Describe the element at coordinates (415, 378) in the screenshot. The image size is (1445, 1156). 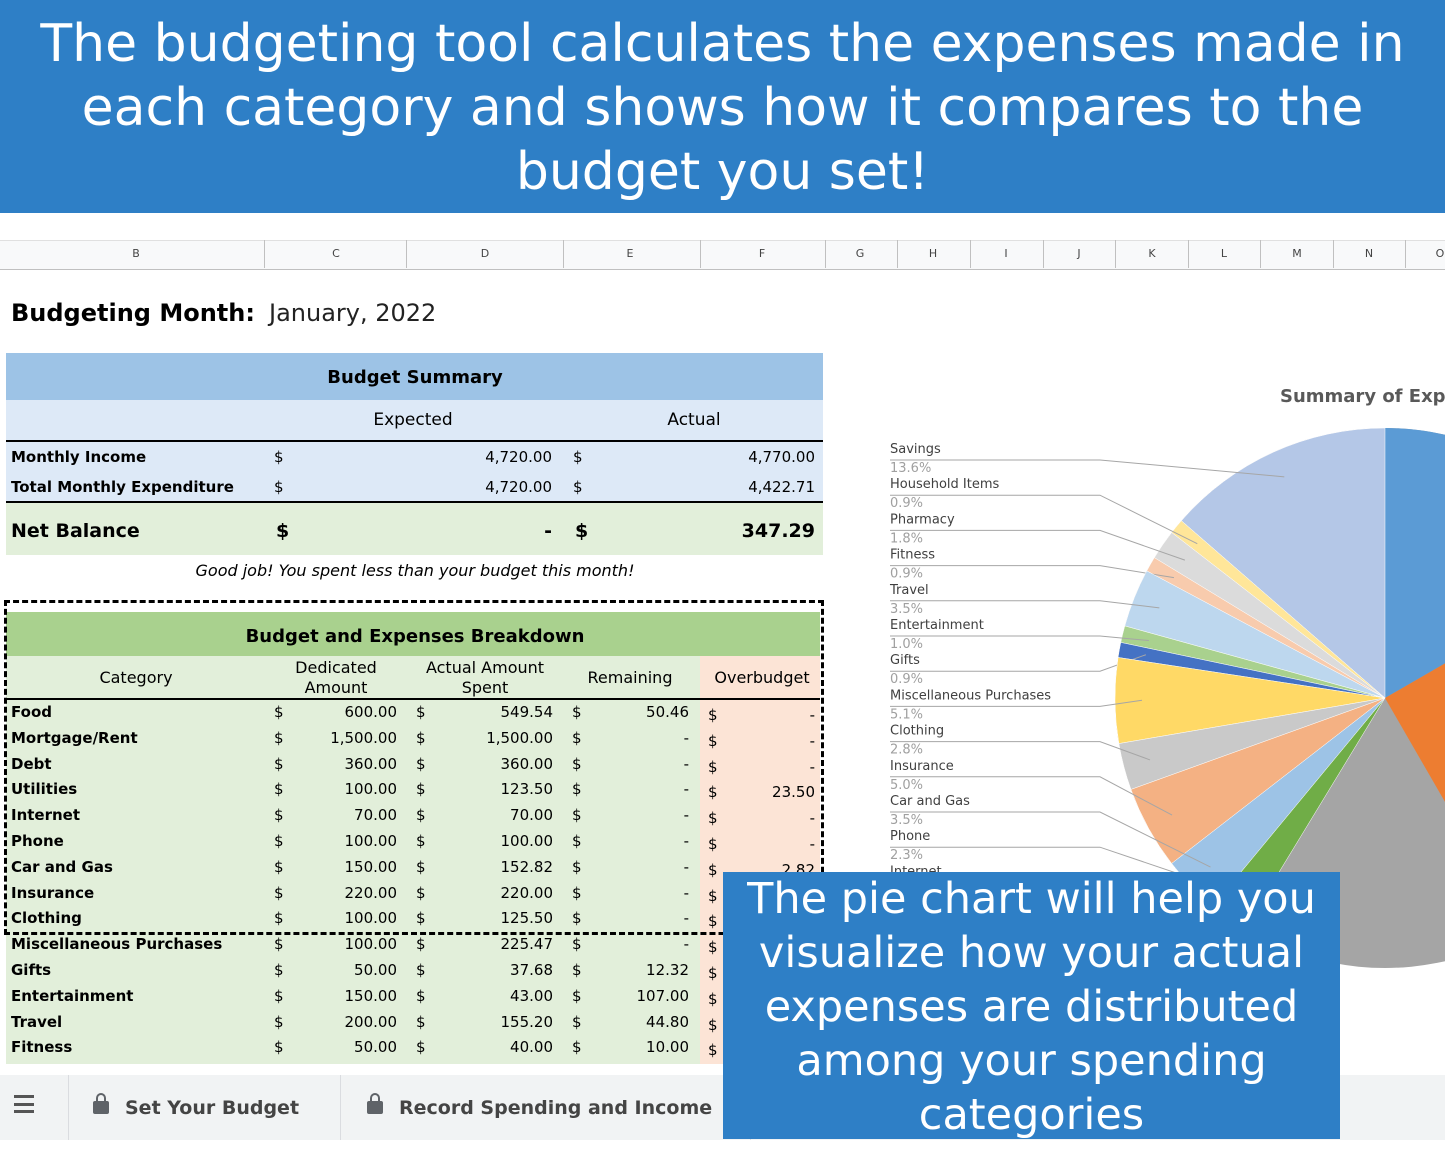
I see `summary-title: Budget Summary` at that location.